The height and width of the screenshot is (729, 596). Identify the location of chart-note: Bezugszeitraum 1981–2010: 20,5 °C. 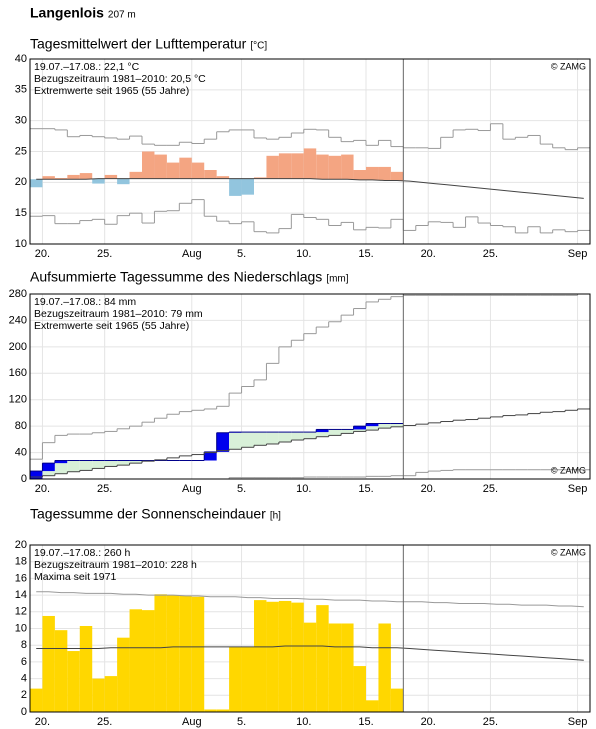
(120, 79).